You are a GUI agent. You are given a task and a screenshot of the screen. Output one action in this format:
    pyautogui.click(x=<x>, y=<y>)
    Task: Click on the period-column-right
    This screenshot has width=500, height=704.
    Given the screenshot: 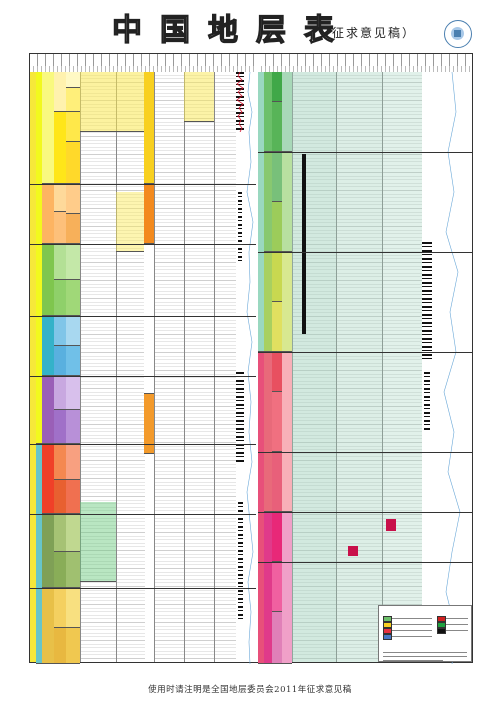 What is the action you would take?
    pyautogui.click(x=277, y=368)
    